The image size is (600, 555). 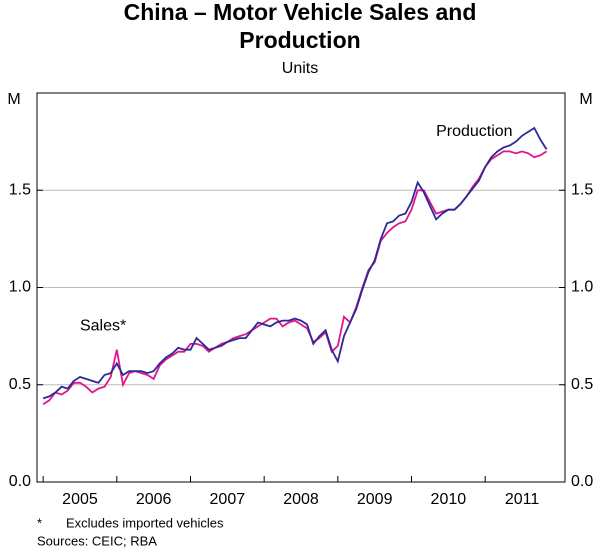 I want to click on x-tick-label: 2008, so click(x=301, y=499).